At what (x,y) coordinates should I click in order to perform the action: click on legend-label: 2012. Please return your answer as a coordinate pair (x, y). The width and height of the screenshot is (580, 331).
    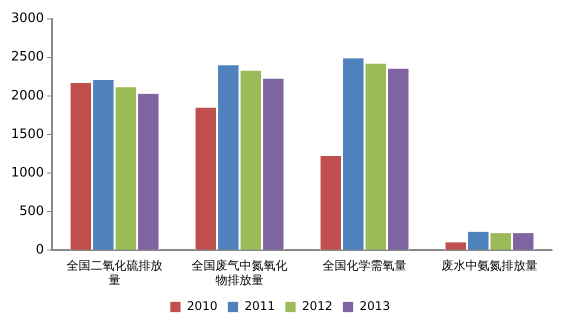
    Looking at the image, I should click on (317, 306).